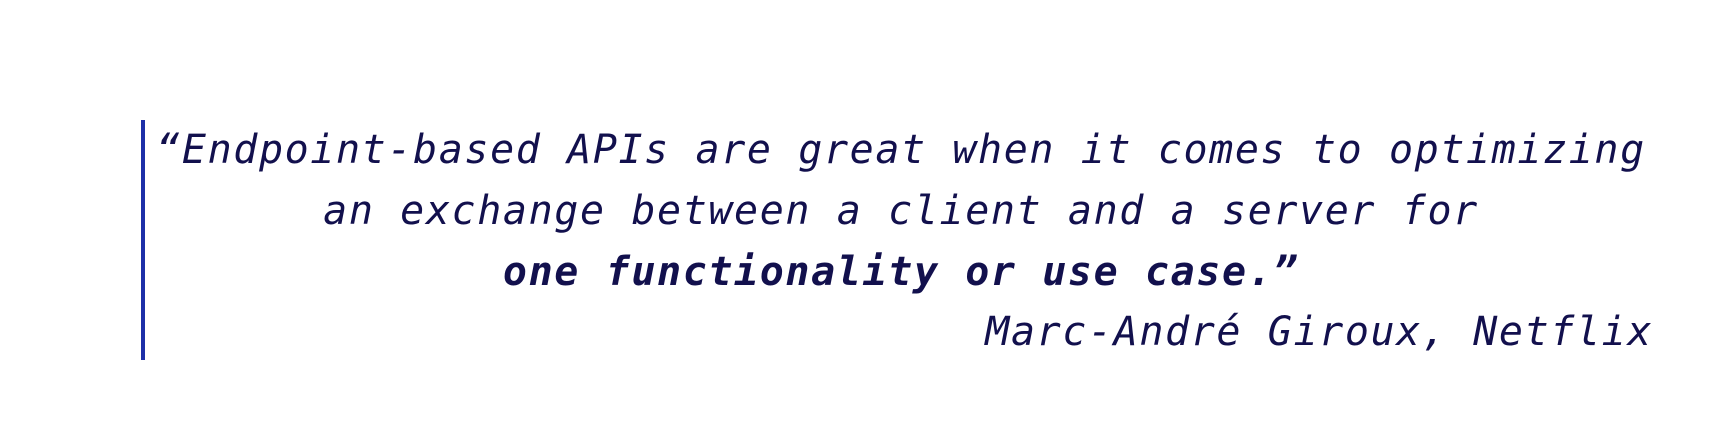 This screenshot has height=445, width=1709. What do you see at coordinates (901, 272) in the screenshot?
I see `quote-line-3-emphasis: one functionality or use case.”` at bounding box center [901, 272].